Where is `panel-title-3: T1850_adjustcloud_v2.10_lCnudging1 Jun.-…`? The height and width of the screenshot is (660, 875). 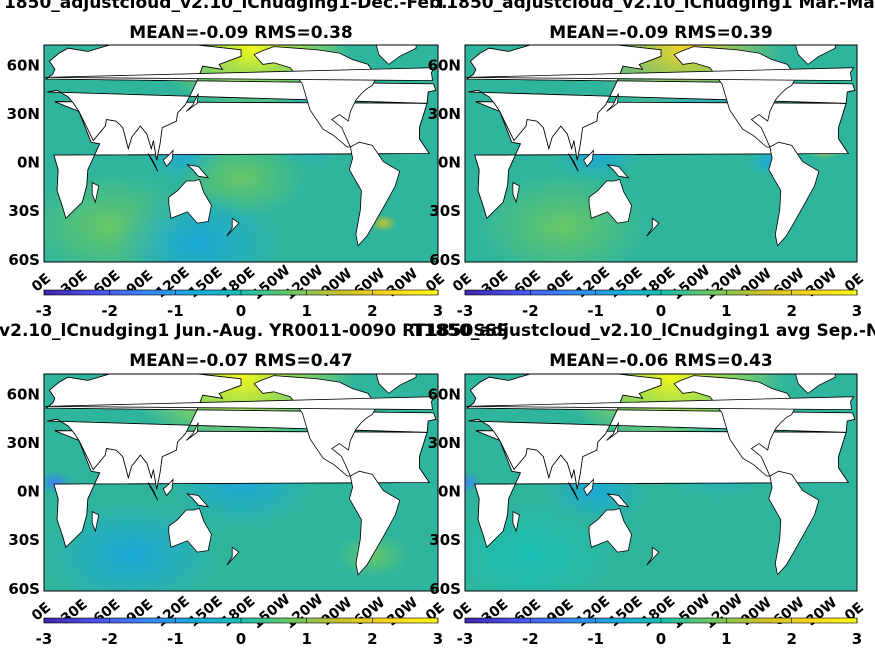
panel-title-3: T1850_adjustcloud_v2.10_lCnudging1 Jun.-… is located at coordinates (254, 331).